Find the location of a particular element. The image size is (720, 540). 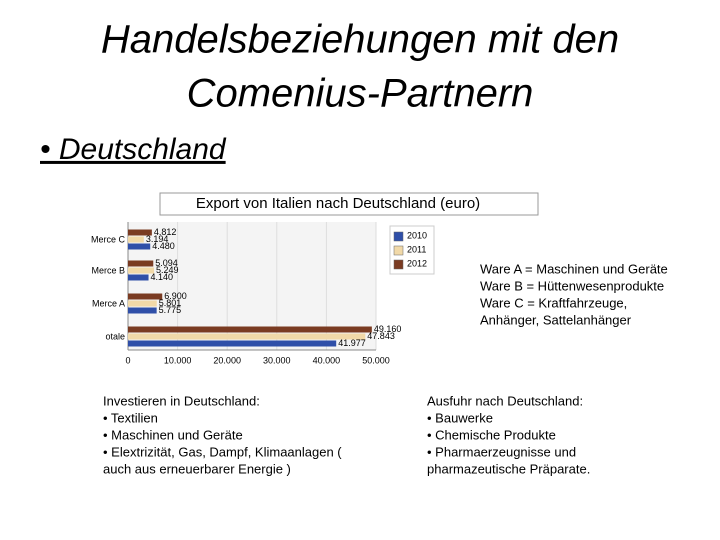

value-label: 4.812 is located at coordinates (165, 232).